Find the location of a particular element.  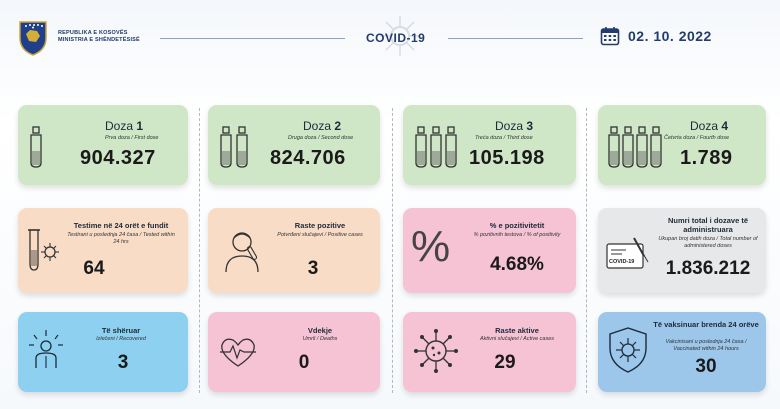

recovered-subtitle: Izlečeni / Recovered is located at coordinates (121, 339).